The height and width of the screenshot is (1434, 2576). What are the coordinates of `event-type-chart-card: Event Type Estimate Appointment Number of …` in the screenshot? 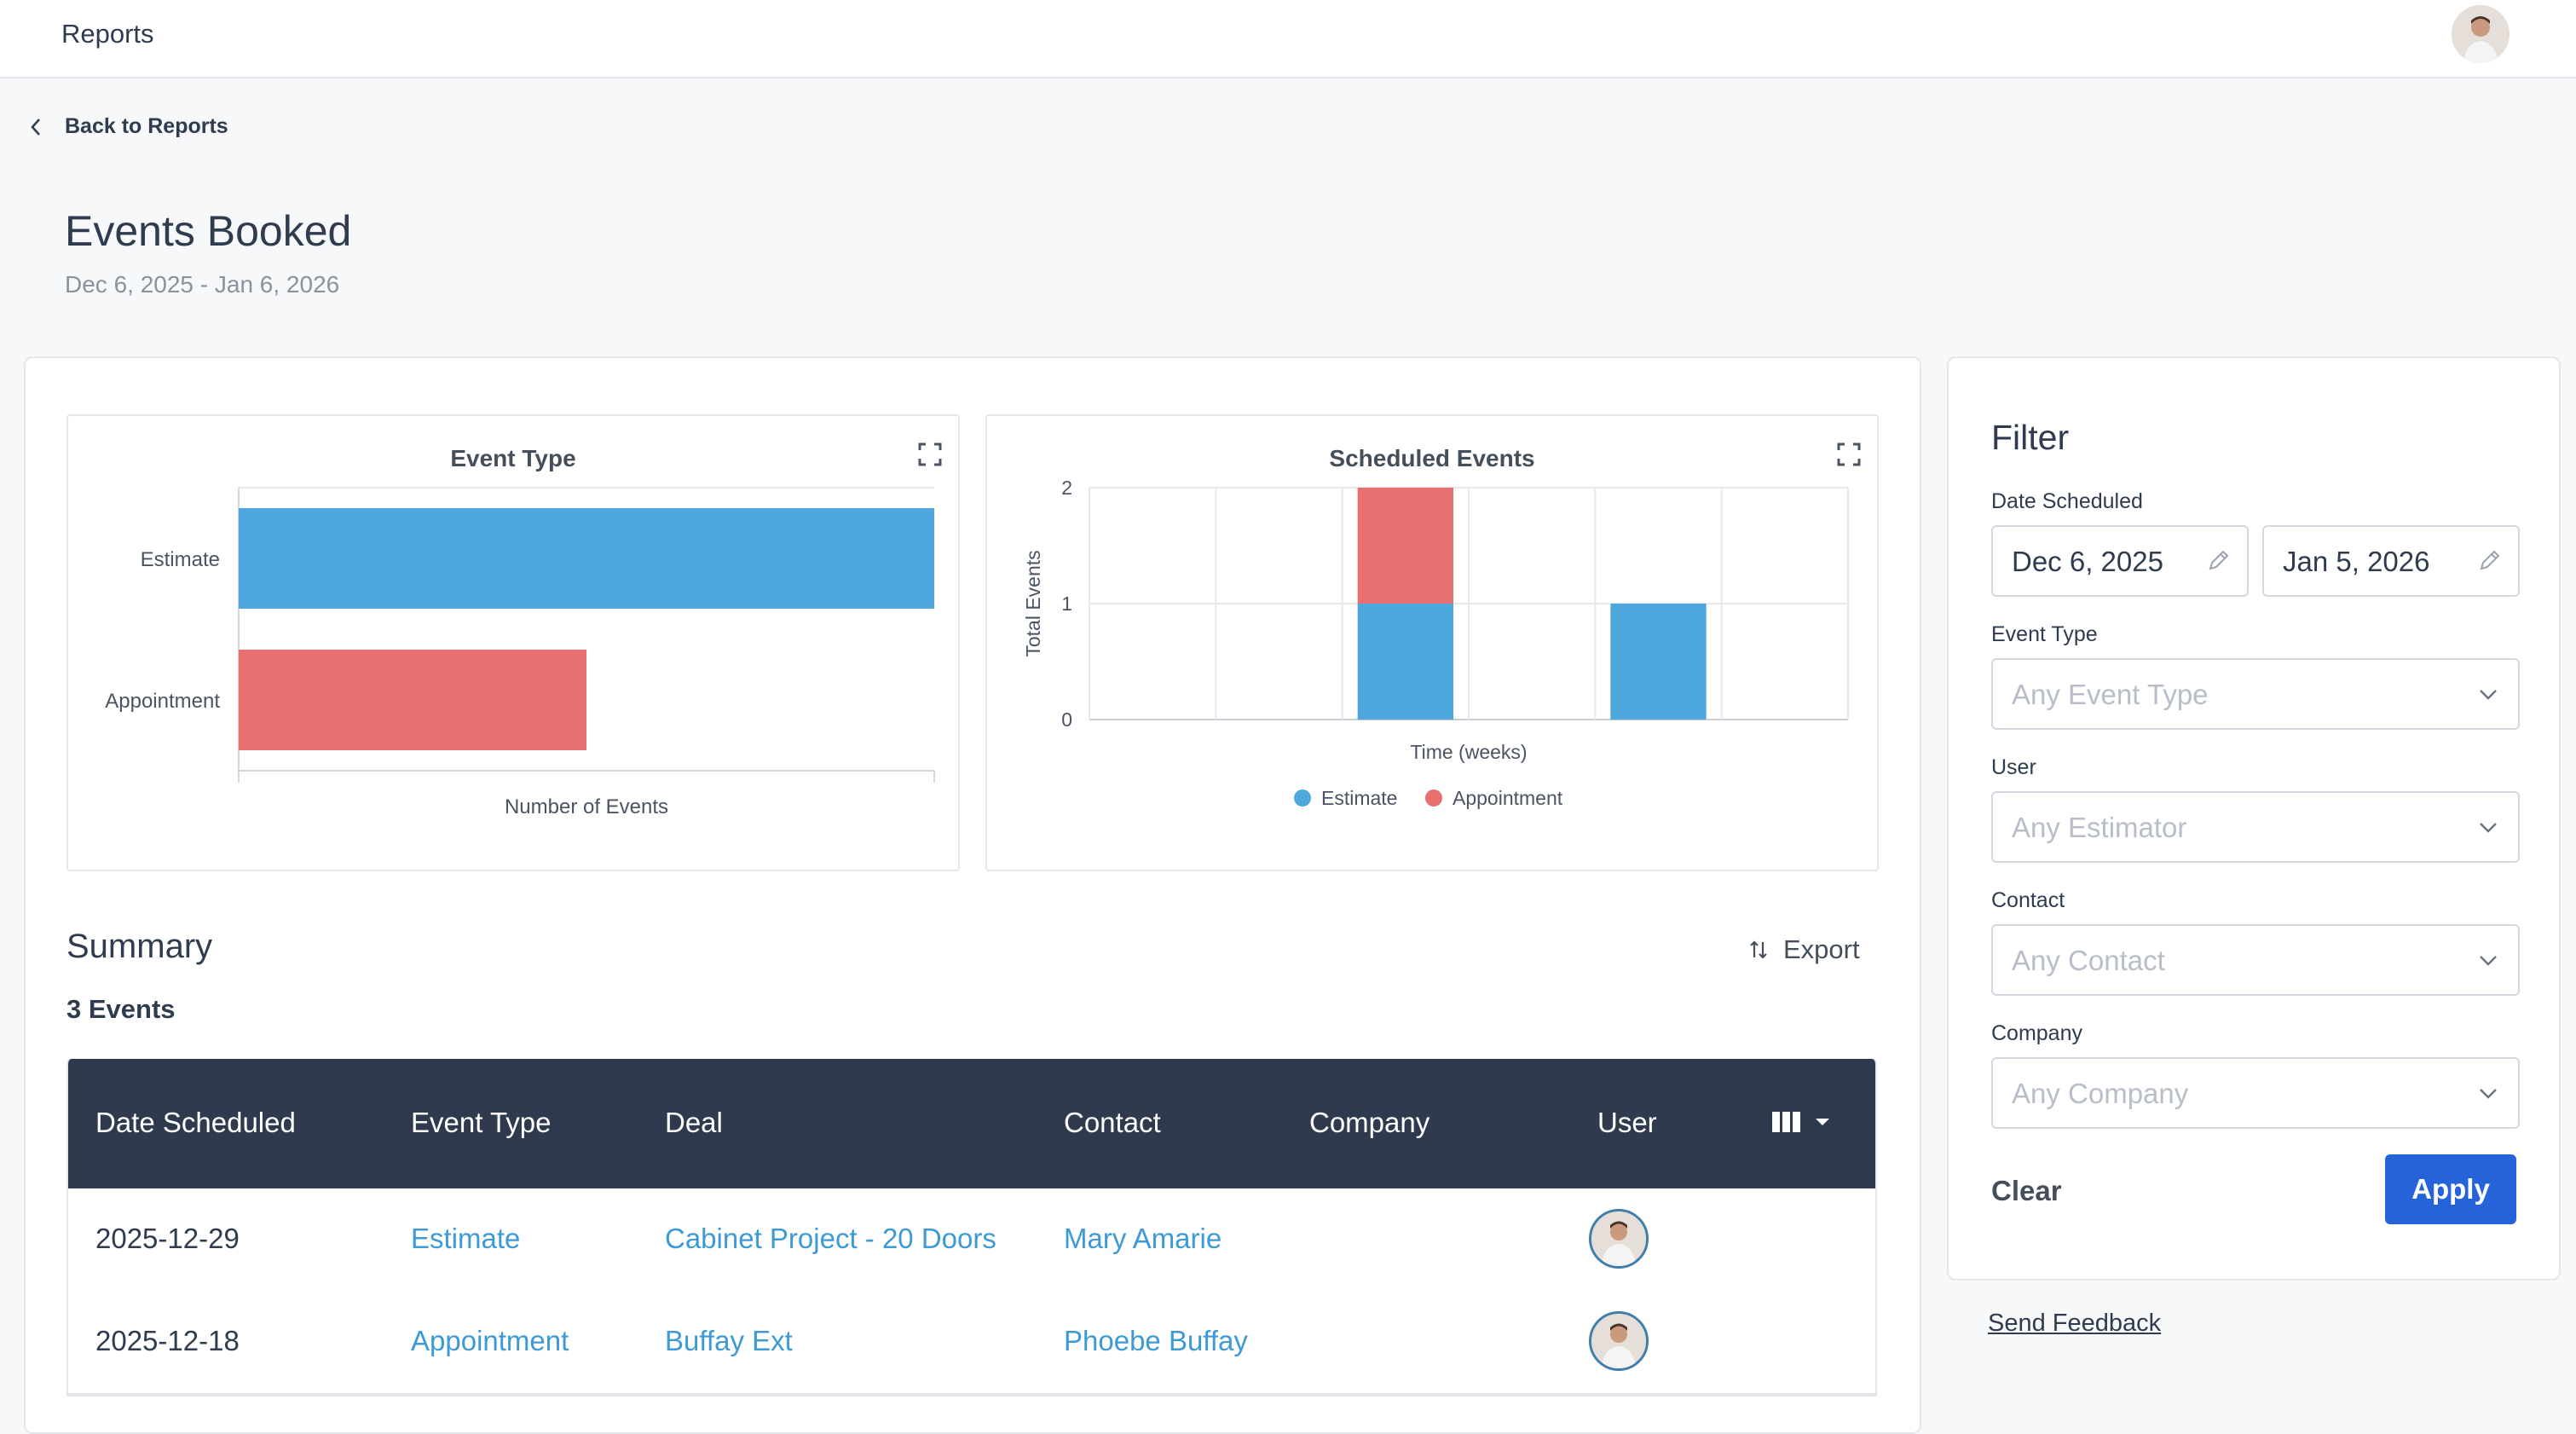 It's located at (513, 642).